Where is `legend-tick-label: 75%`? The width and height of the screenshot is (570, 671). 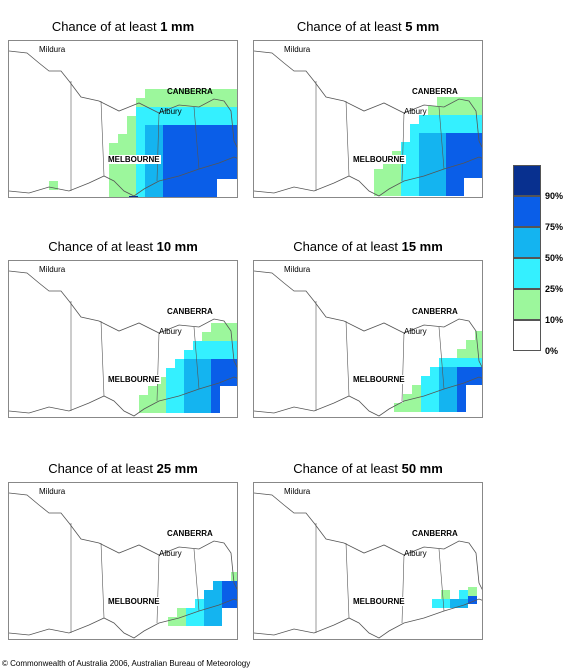
legend-tick-label: 75% is located at coordinates (554, 227).